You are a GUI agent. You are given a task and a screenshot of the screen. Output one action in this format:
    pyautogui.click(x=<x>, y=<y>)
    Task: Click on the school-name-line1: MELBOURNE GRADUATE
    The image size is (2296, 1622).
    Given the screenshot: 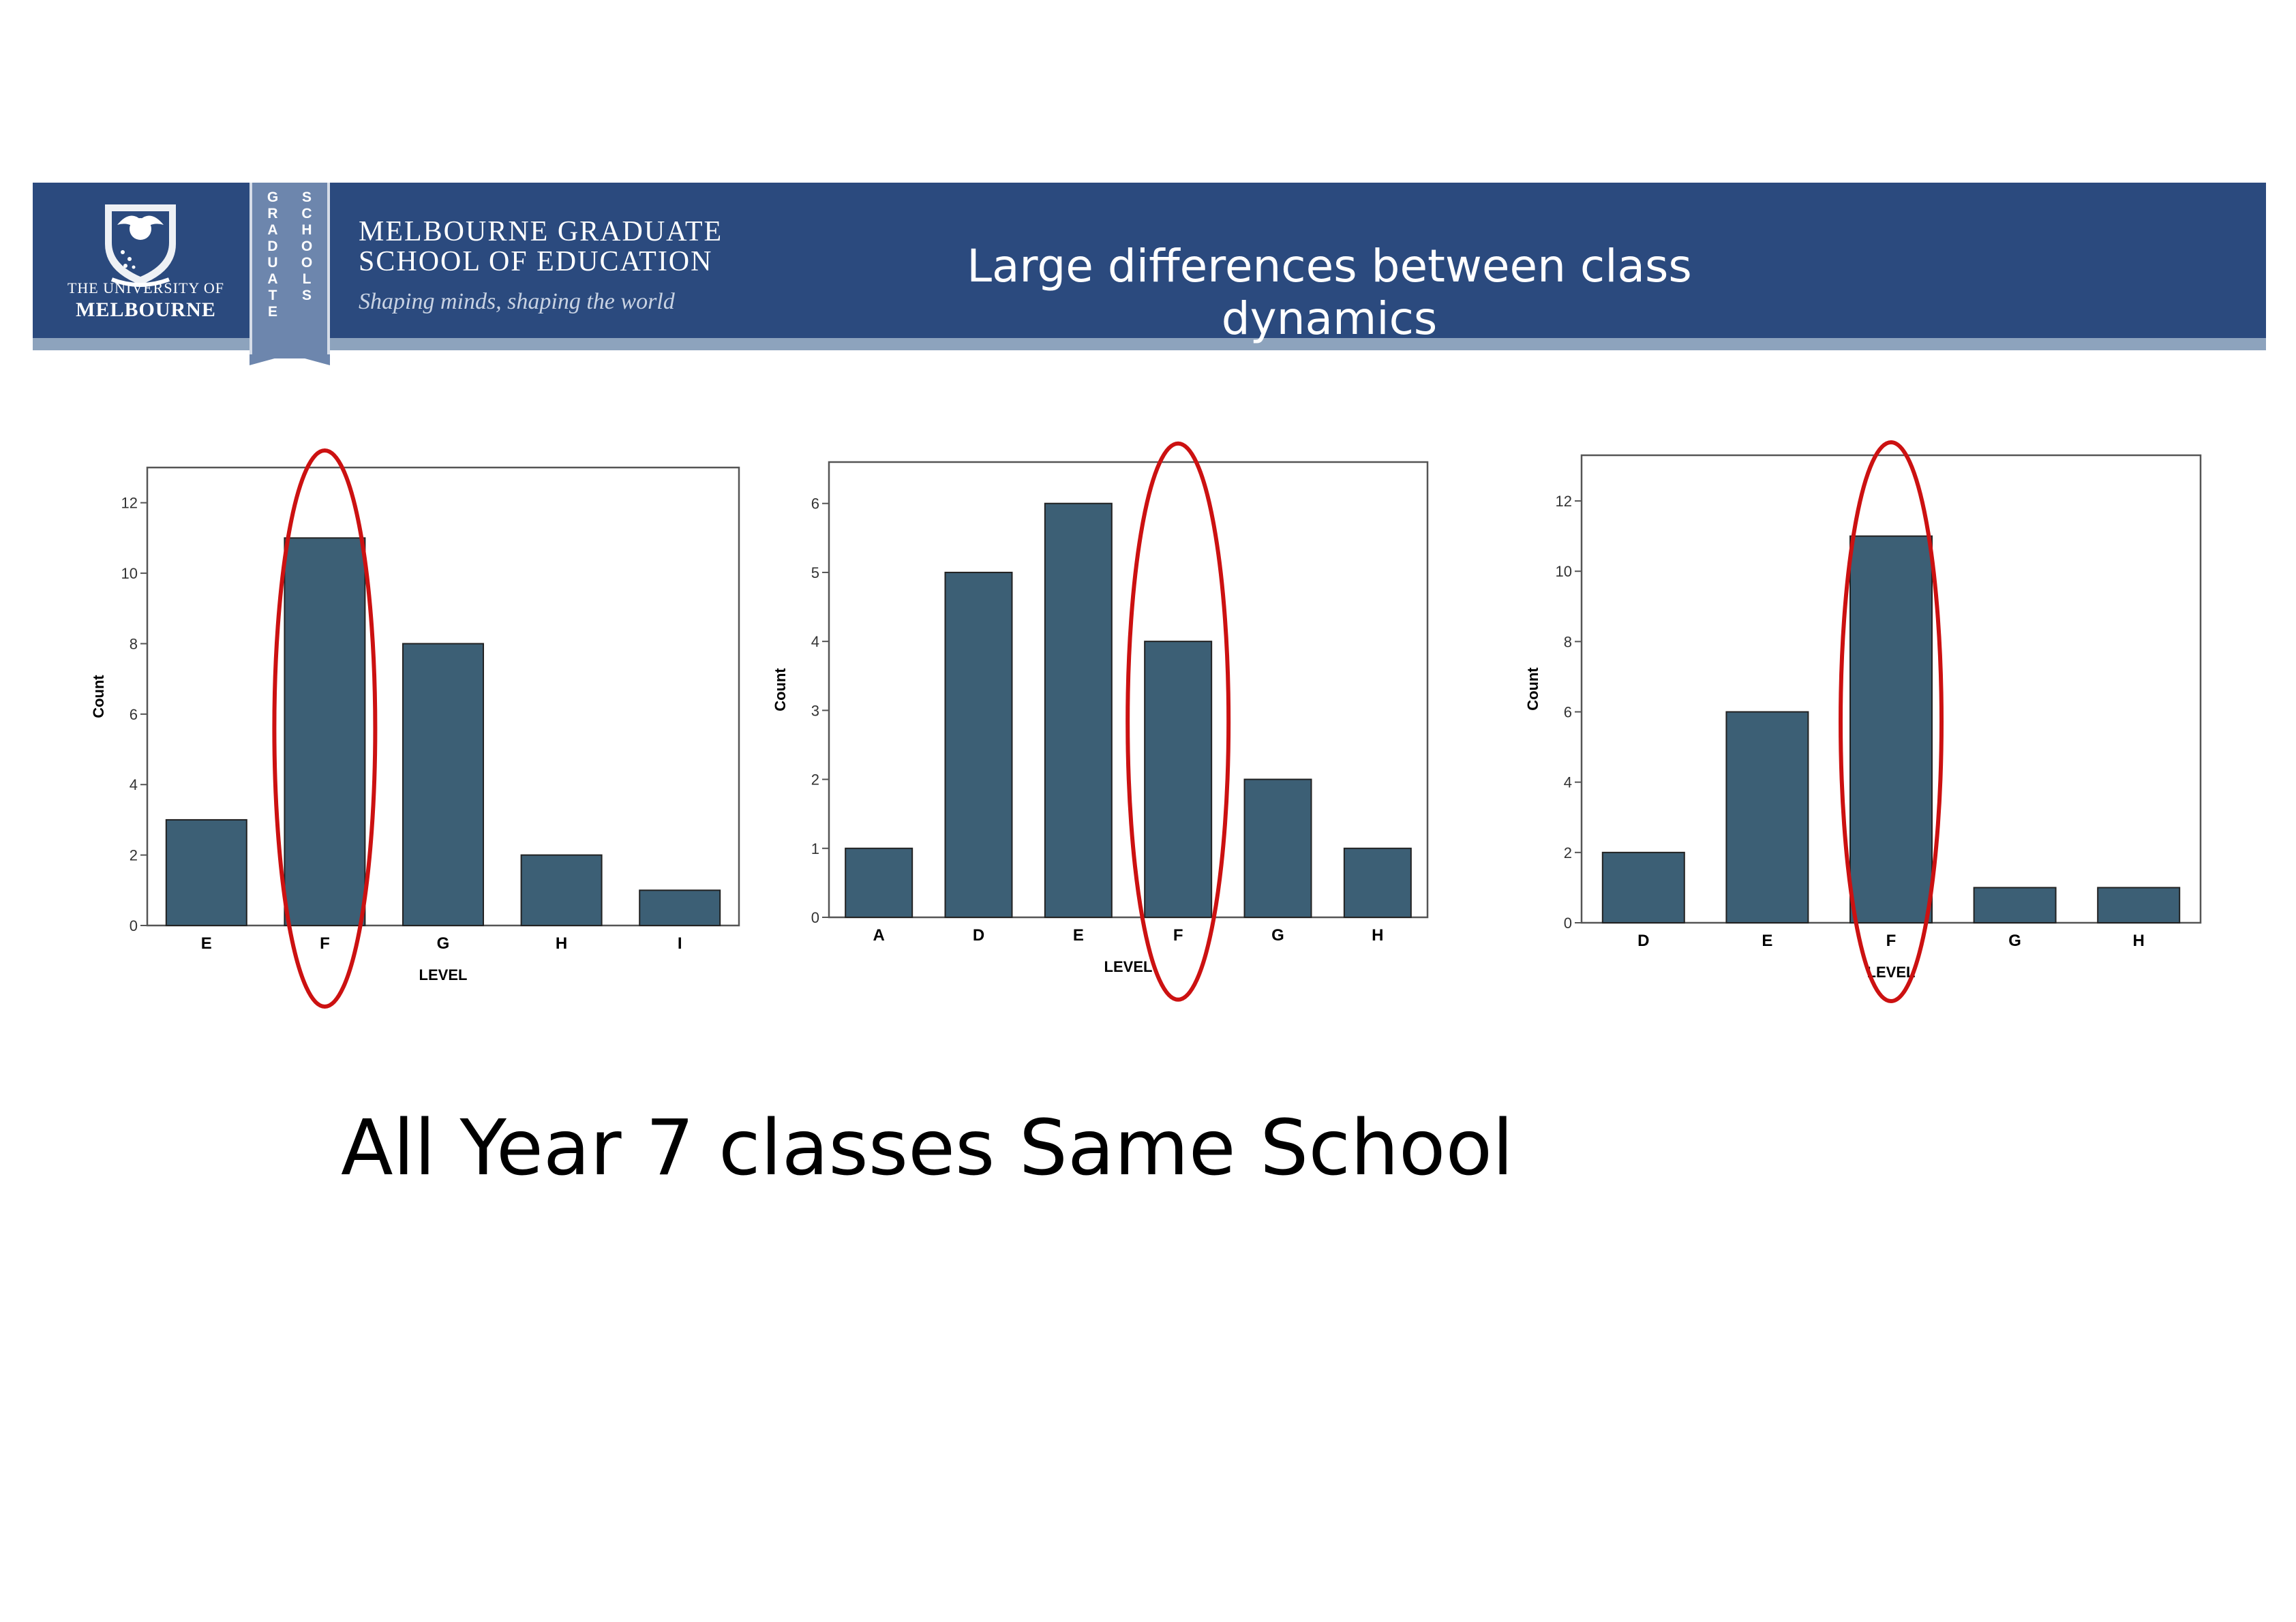 What is the action you would take?
    pyautogui.click(x=541, y=231)
    